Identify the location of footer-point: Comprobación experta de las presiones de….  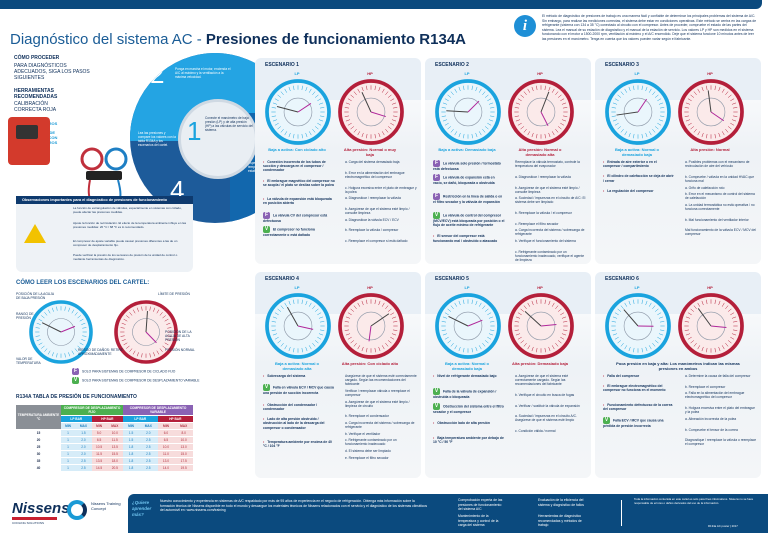
(480, 504).